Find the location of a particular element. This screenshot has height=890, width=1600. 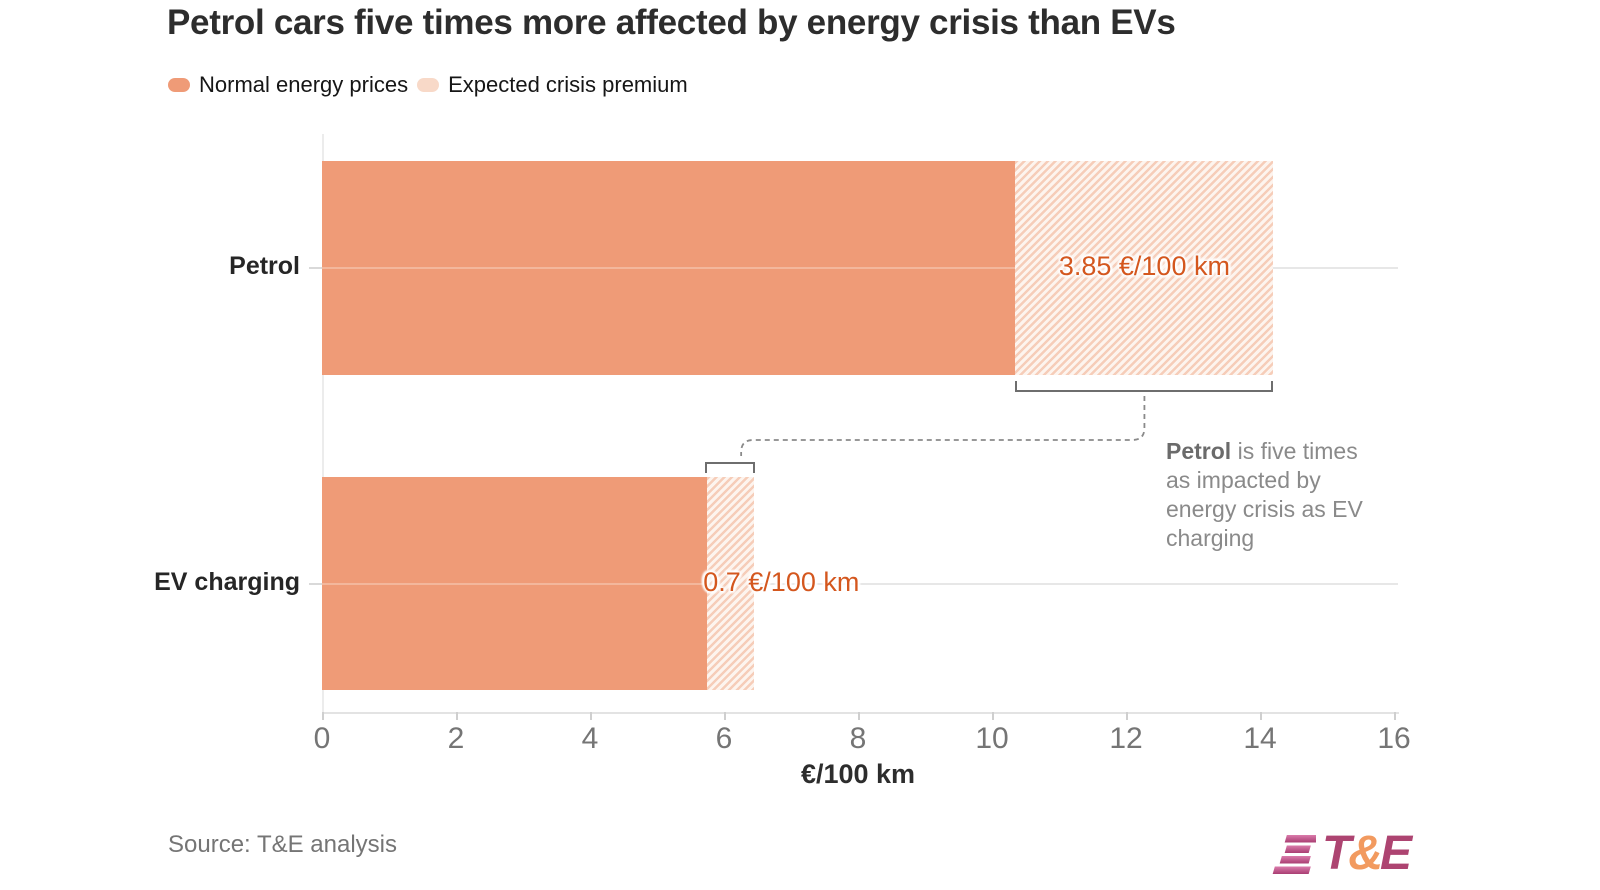

x-axis-tick-label-6: 6 is located at coordinates (724, 738).